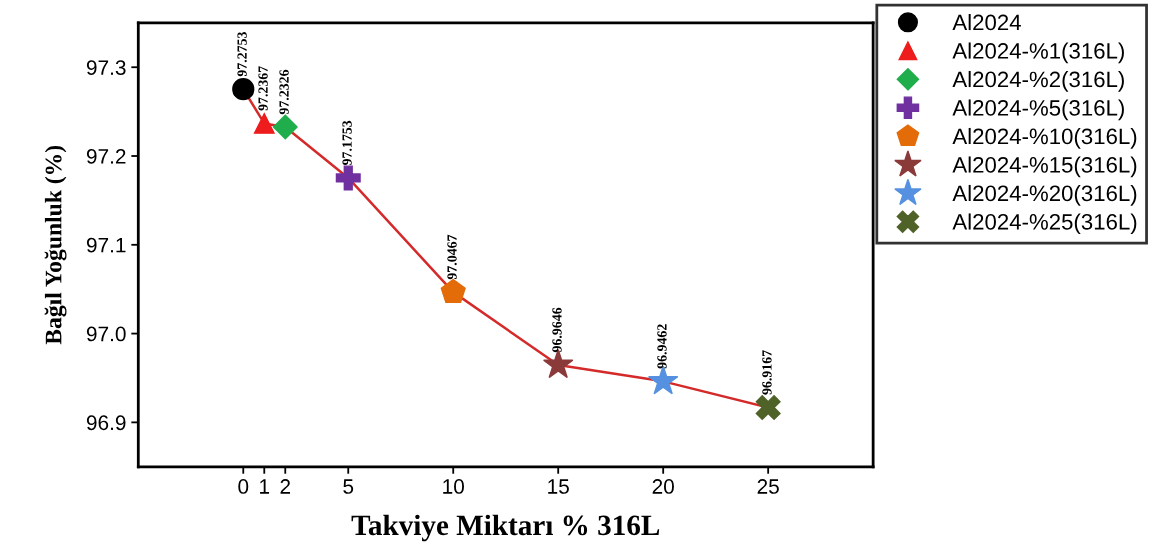 This screenshot has width=1172, height=557. I want to click on data-label: 96.9167, so click(767, 372).